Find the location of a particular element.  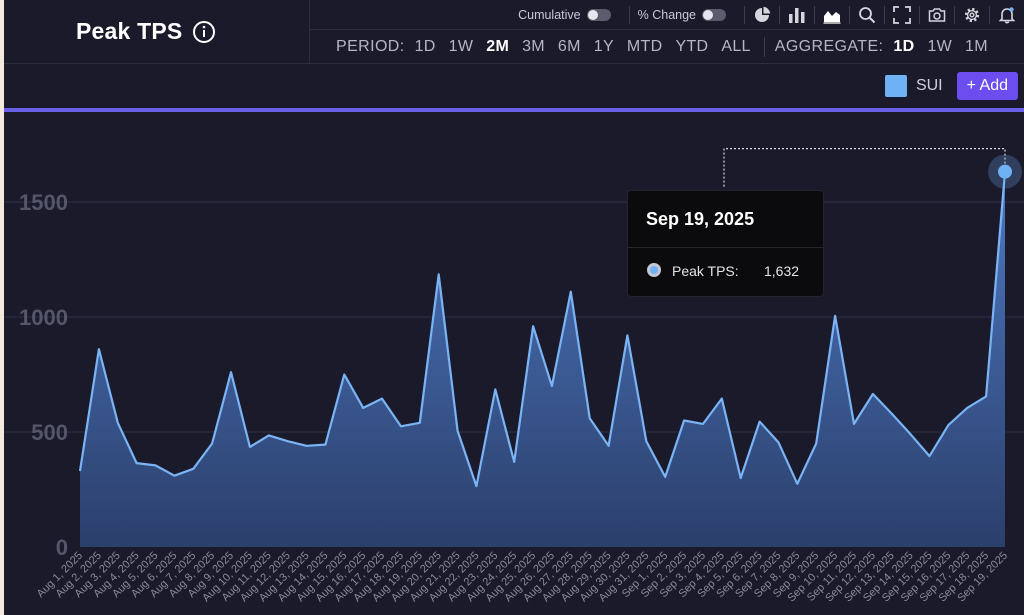

period-1d: 1D is located at coordinates (425, 46).